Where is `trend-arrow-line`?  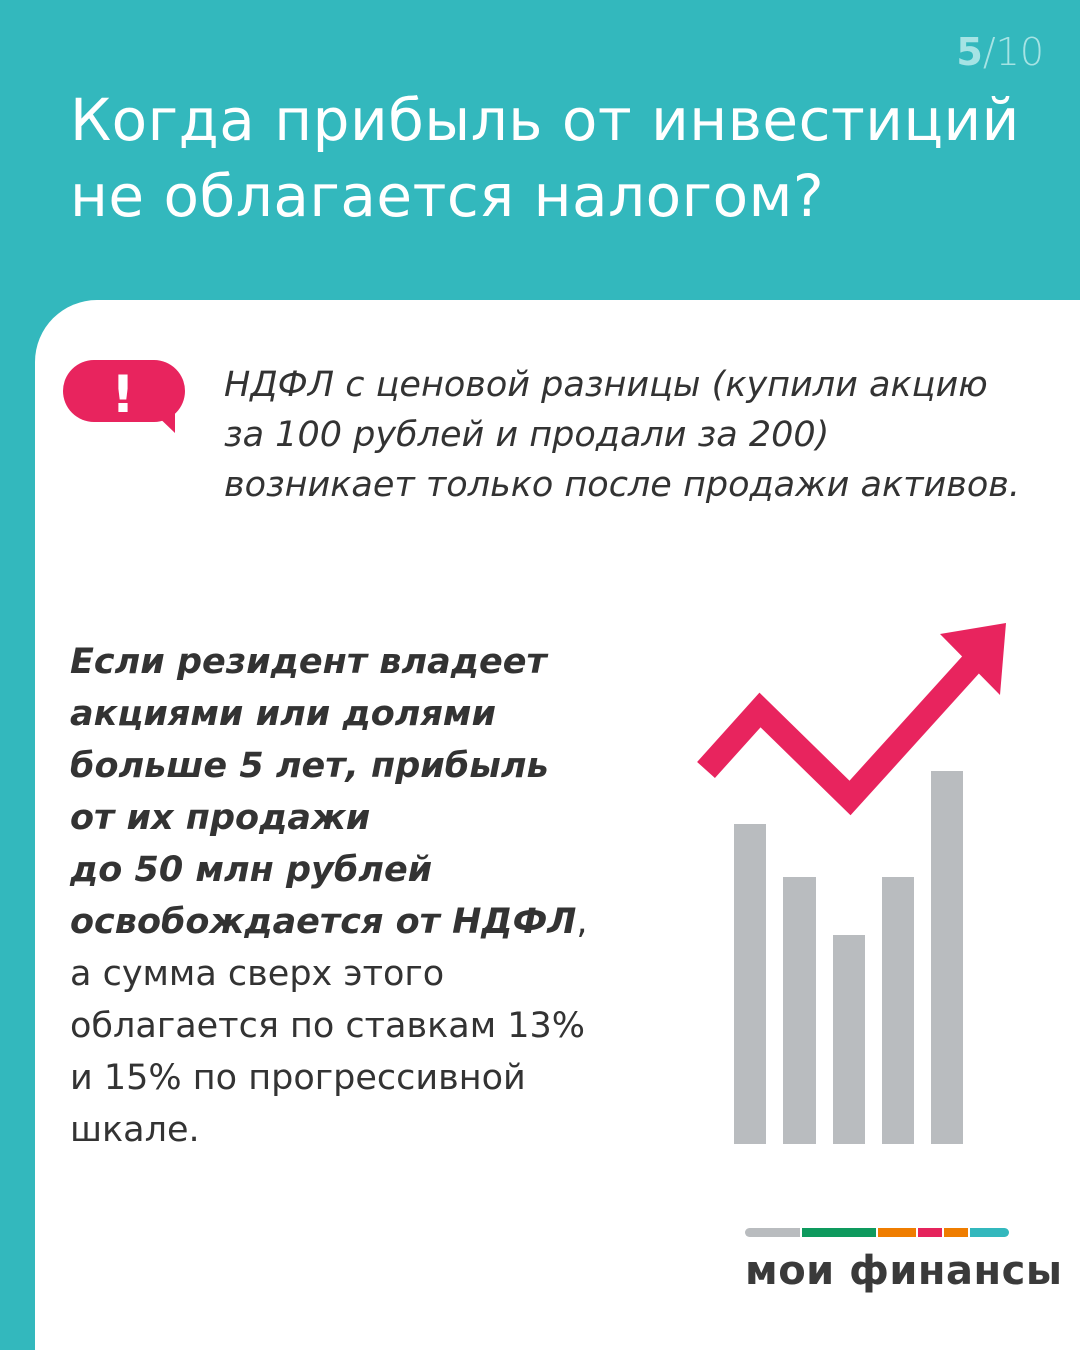 trend-arrow-line is located at coordinates (840, 733).